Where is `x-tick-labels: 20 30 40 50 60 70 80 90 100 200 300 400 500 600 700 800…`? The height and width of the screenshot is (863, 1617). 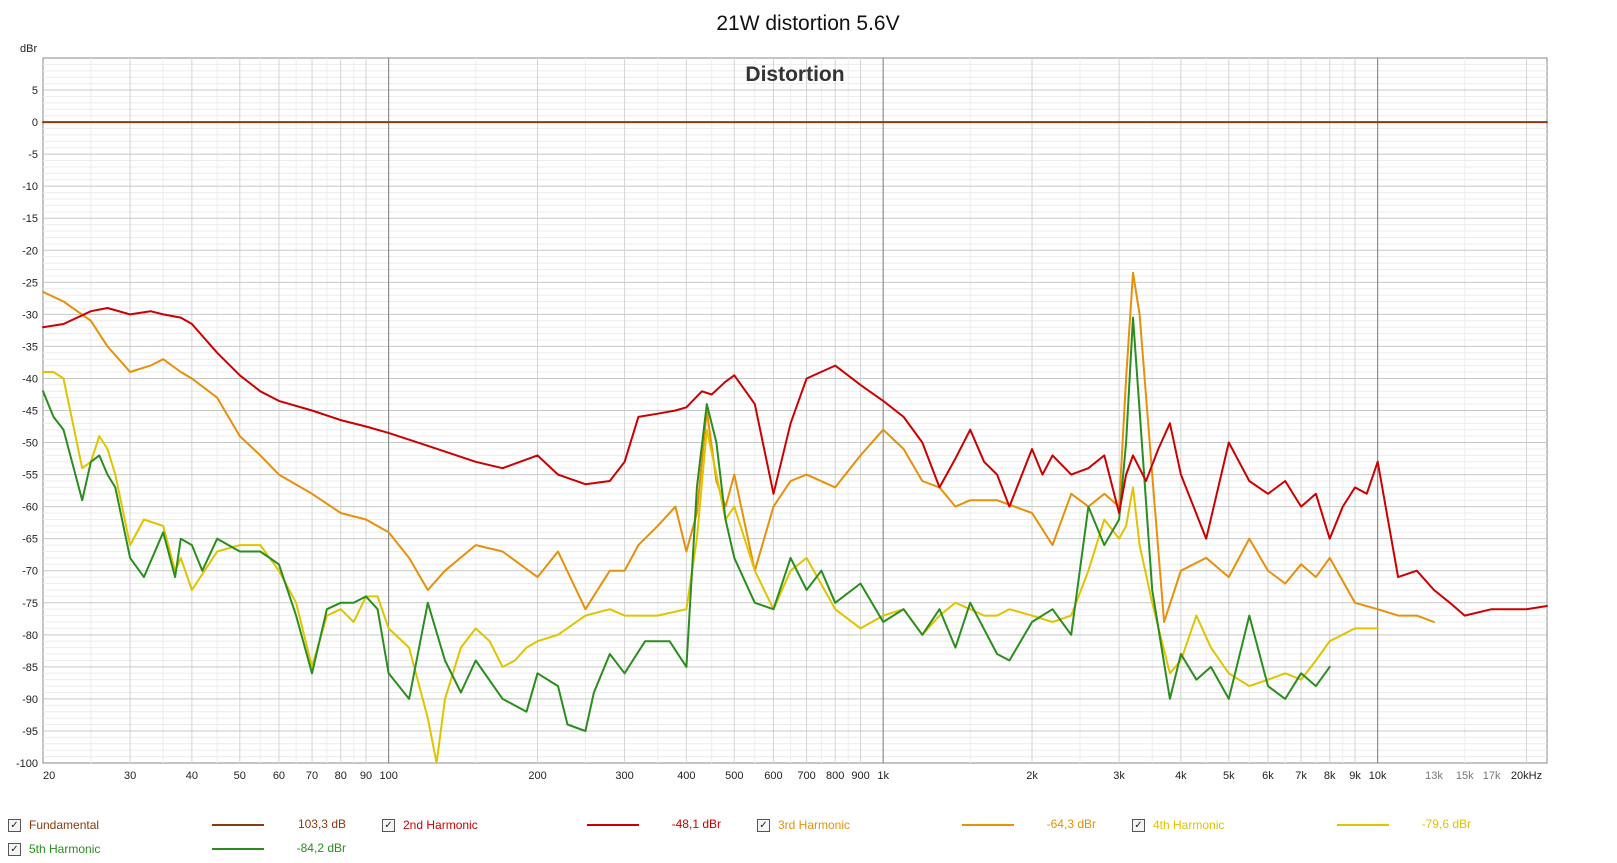 x-tick-labels: 20 30 40 50 60 70 80 90 100 200 300 400 500 600 700 800… is located at coordinates (792, 776).